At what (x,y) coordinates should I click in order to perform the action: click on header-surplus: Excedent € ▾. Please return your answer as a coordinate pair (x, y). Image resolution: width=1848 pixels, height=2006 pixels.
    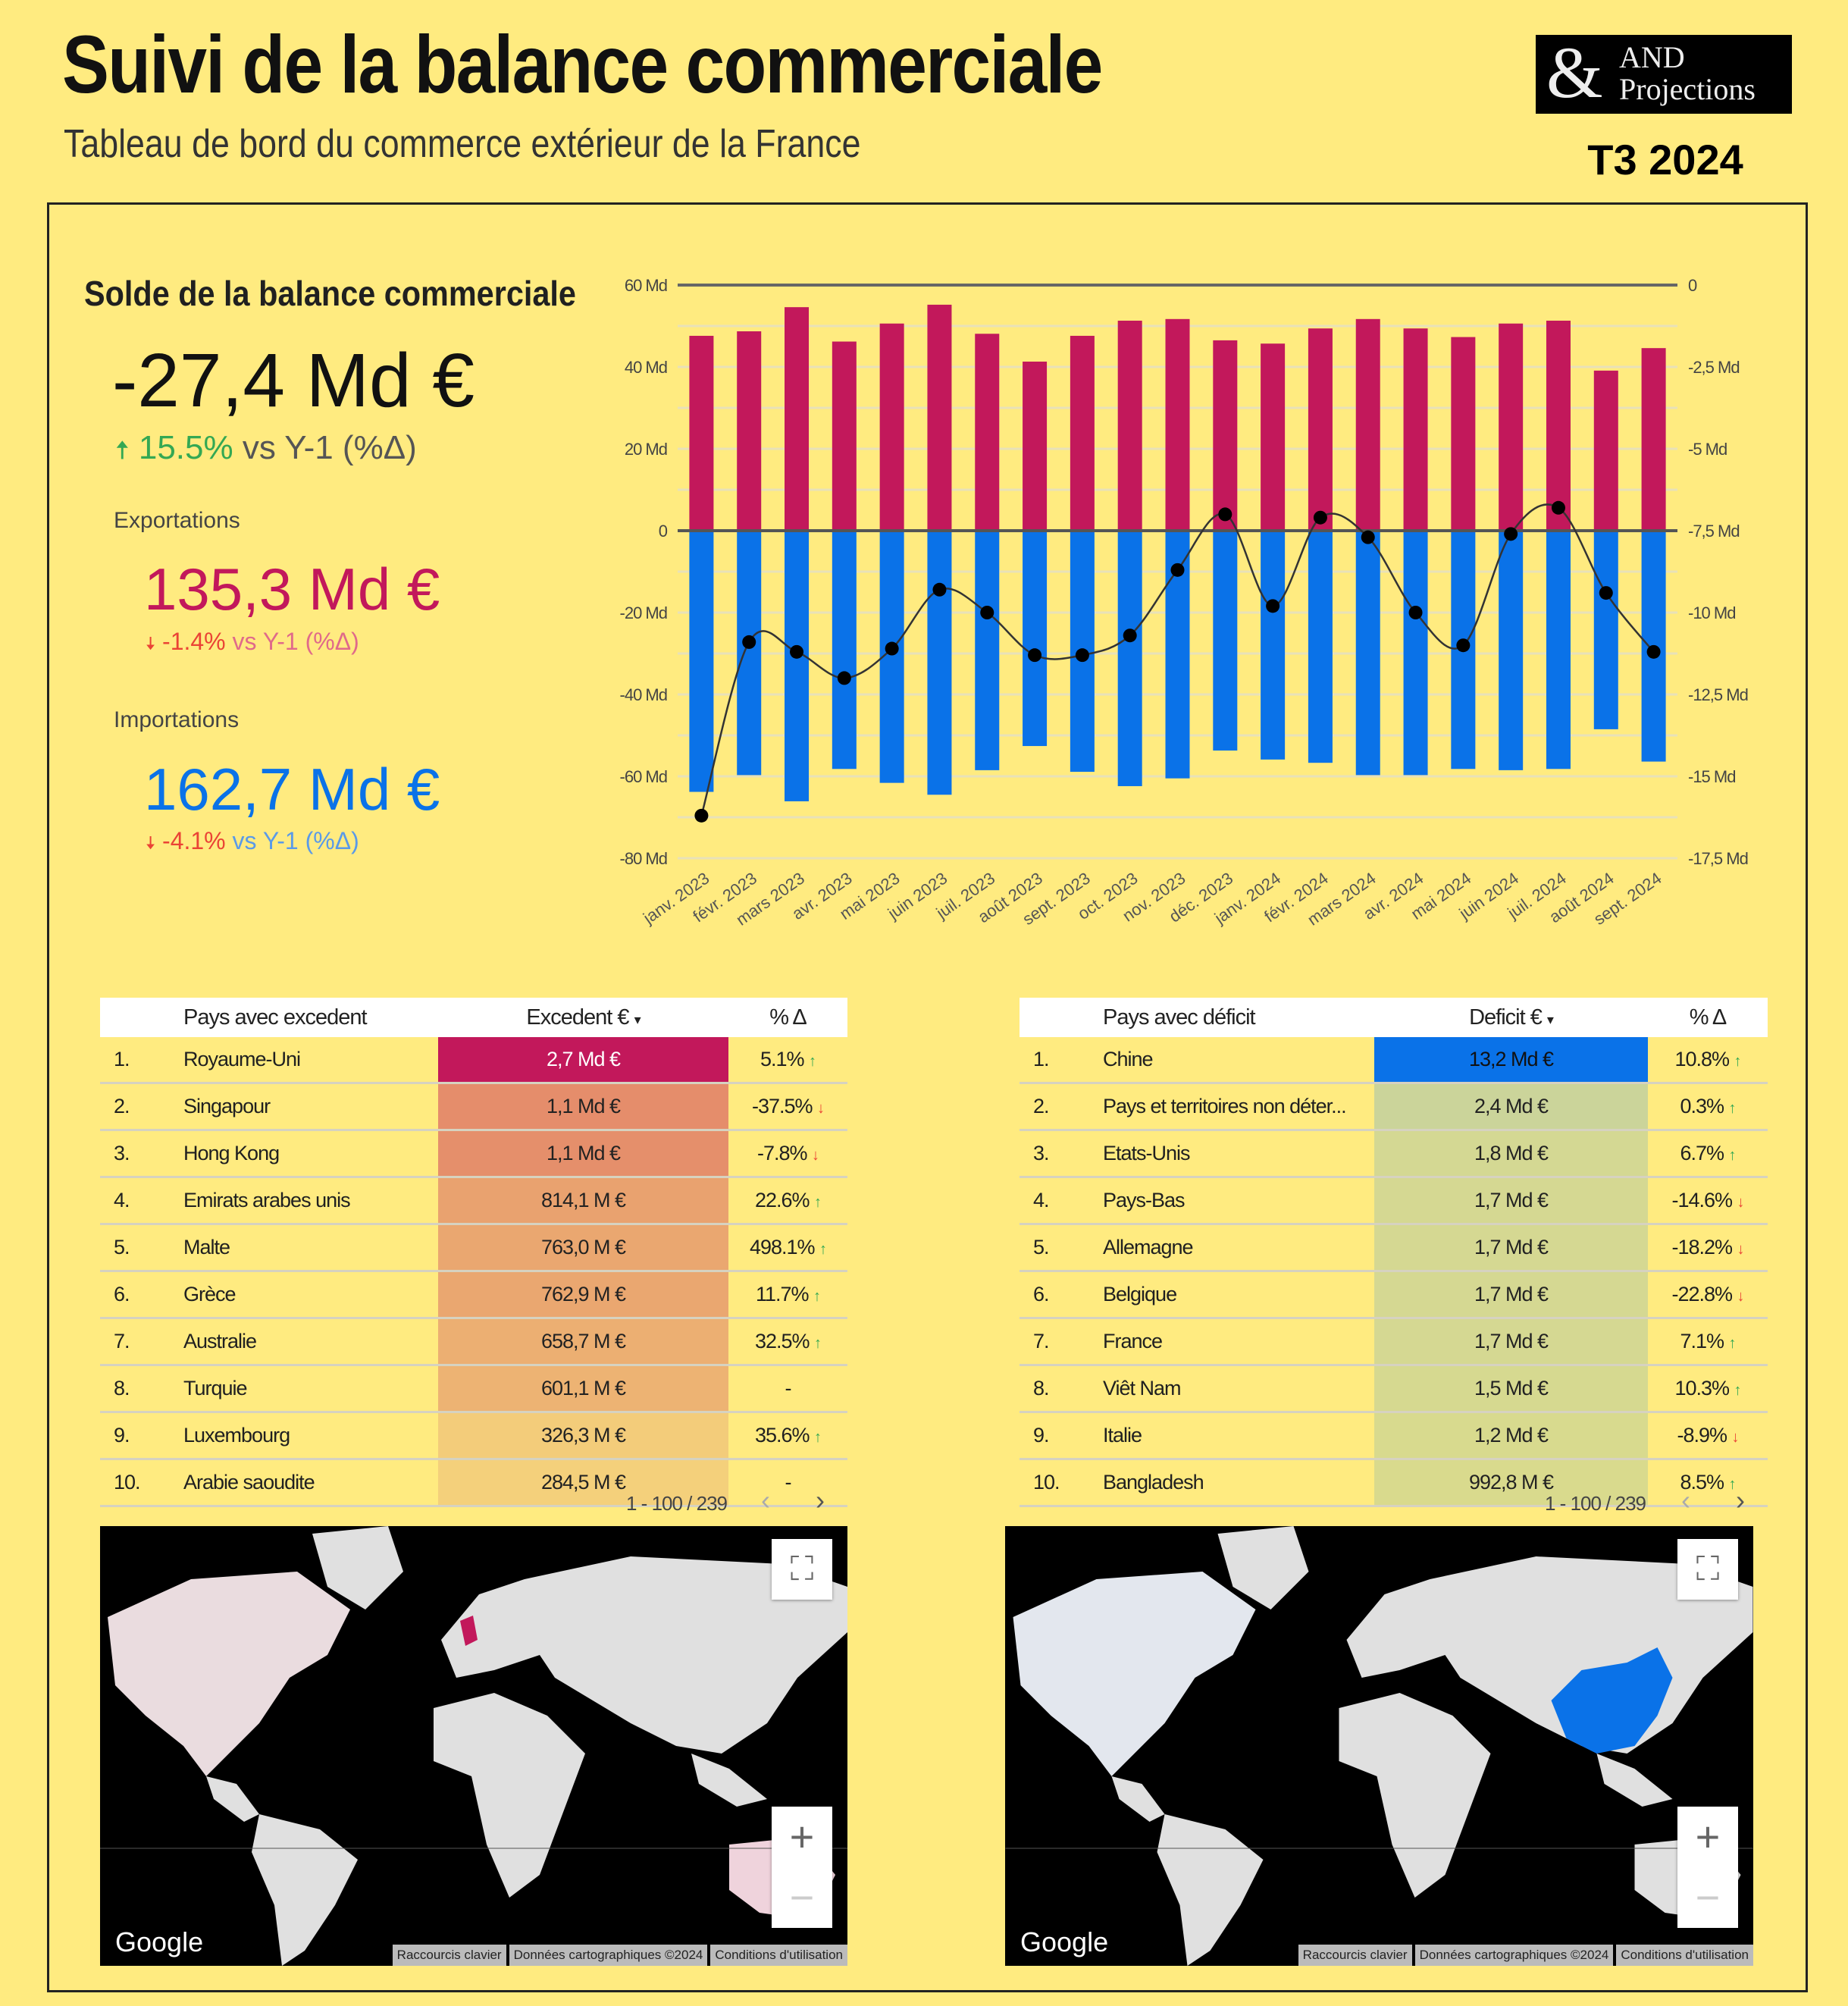
    Looking at the image, I should click on (583, 1017).